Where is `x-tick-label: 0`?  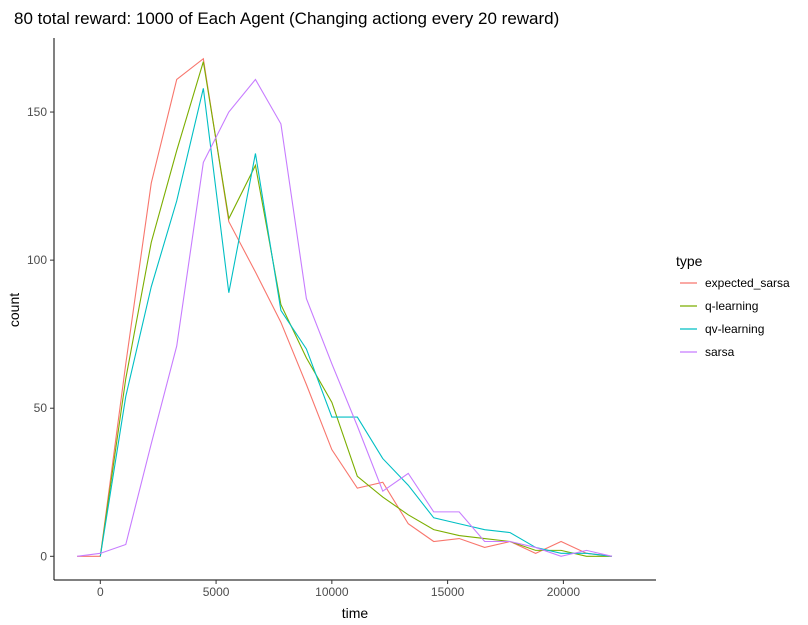 x-tick-label: 0 is located at coordinates (100, 592).